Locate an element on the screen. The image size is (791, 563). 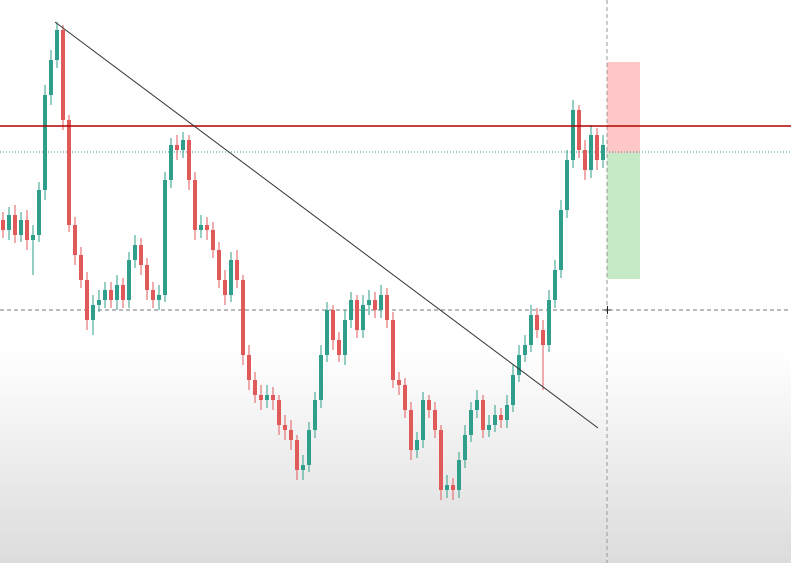
take-profit-zone is located at coordinates (623, 216).